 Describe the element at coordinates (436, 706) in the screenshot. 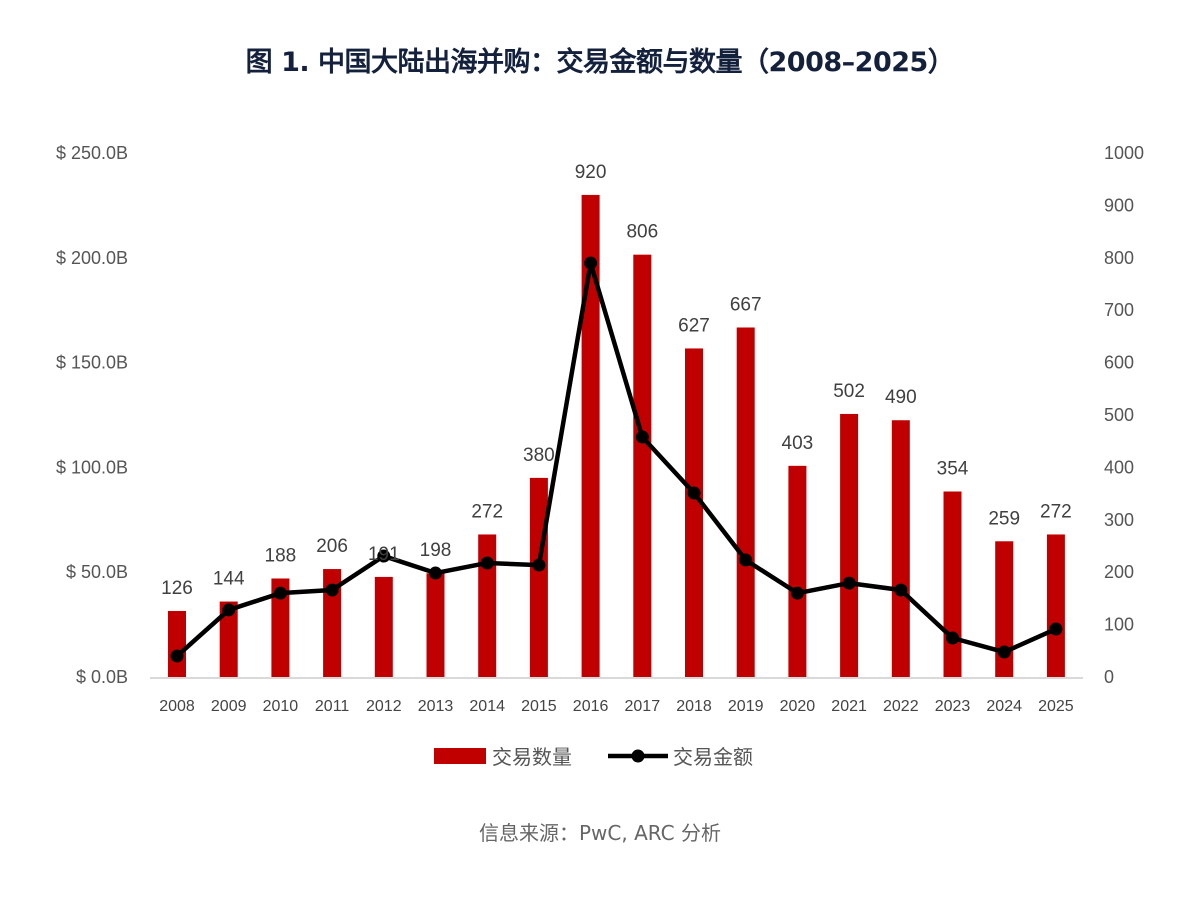

I see `x-axis-tick-label: 2013` at that location.